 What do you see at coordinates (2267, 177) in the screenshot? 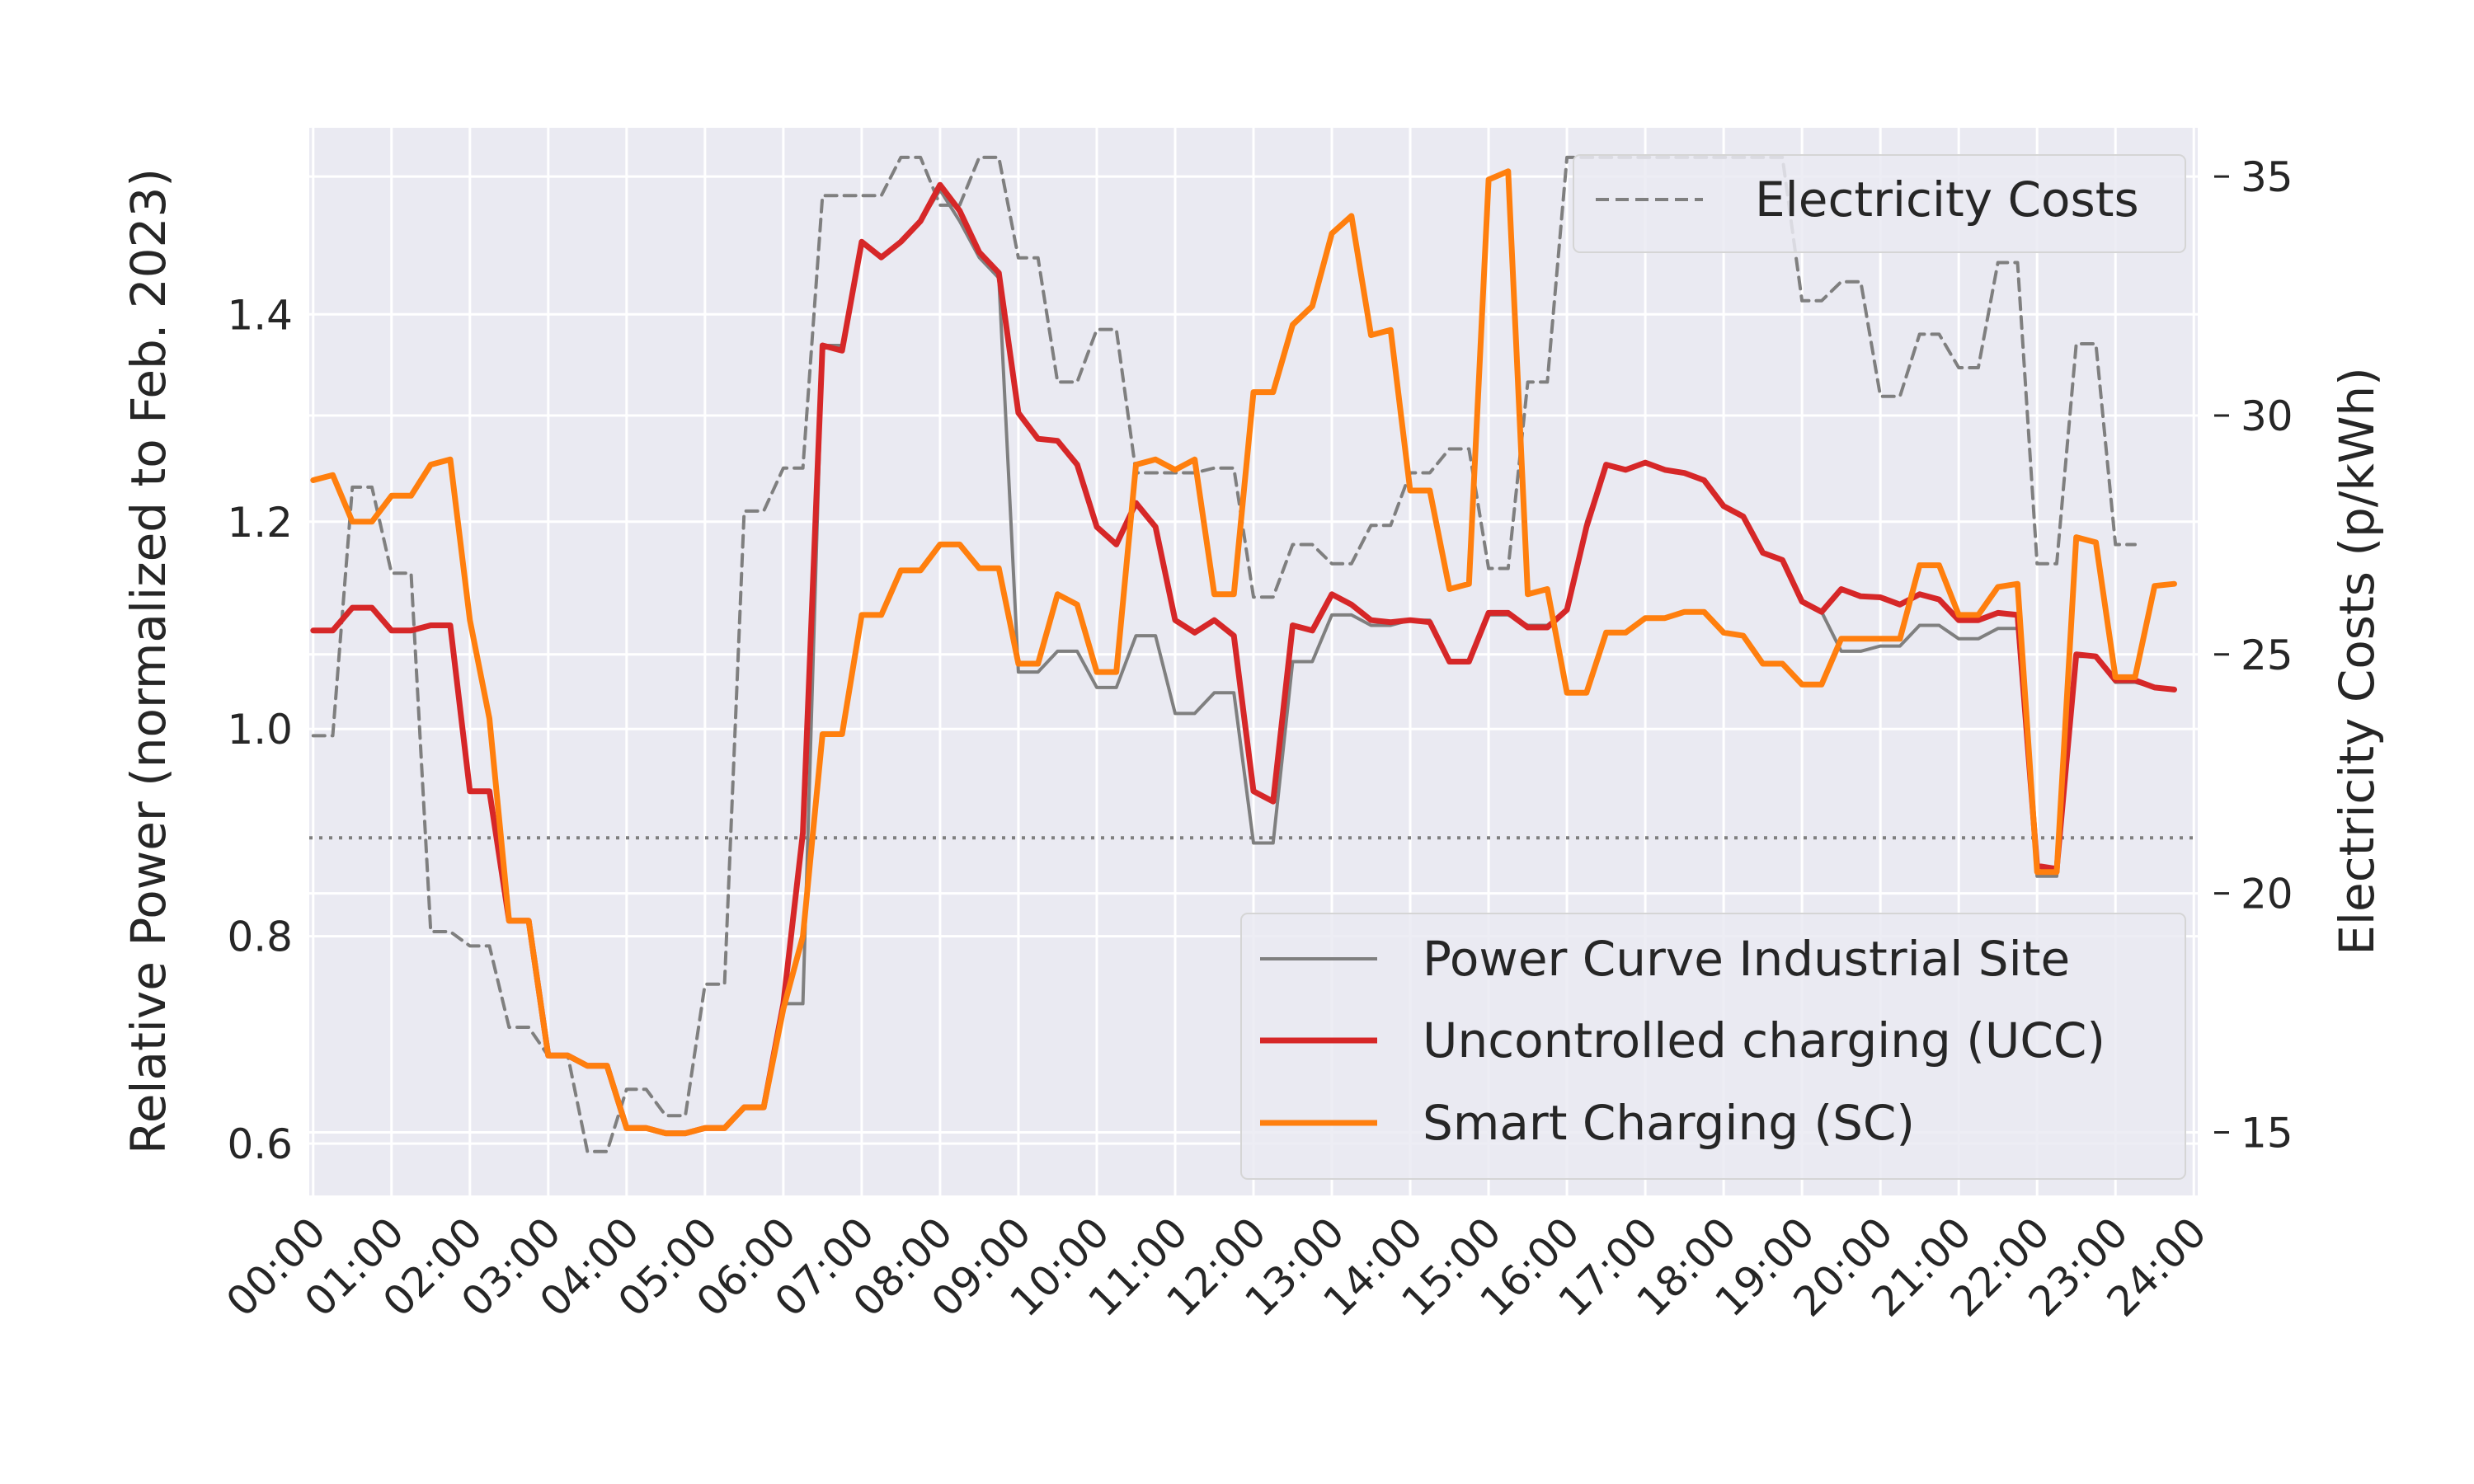
I see `y-tick-label-right: 35` at bounding box center [2267, 177].